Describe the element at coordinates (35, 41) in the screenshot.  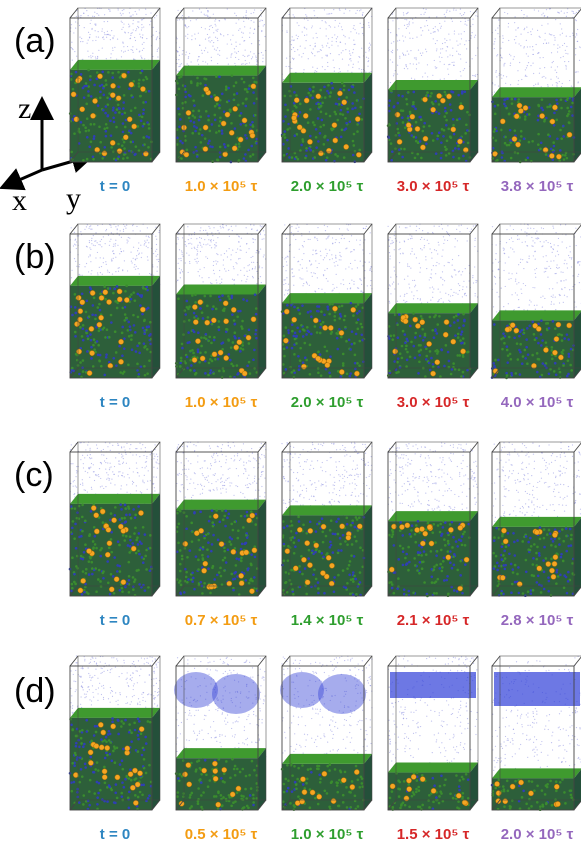
I see `row-label-a: (a)` at that location.